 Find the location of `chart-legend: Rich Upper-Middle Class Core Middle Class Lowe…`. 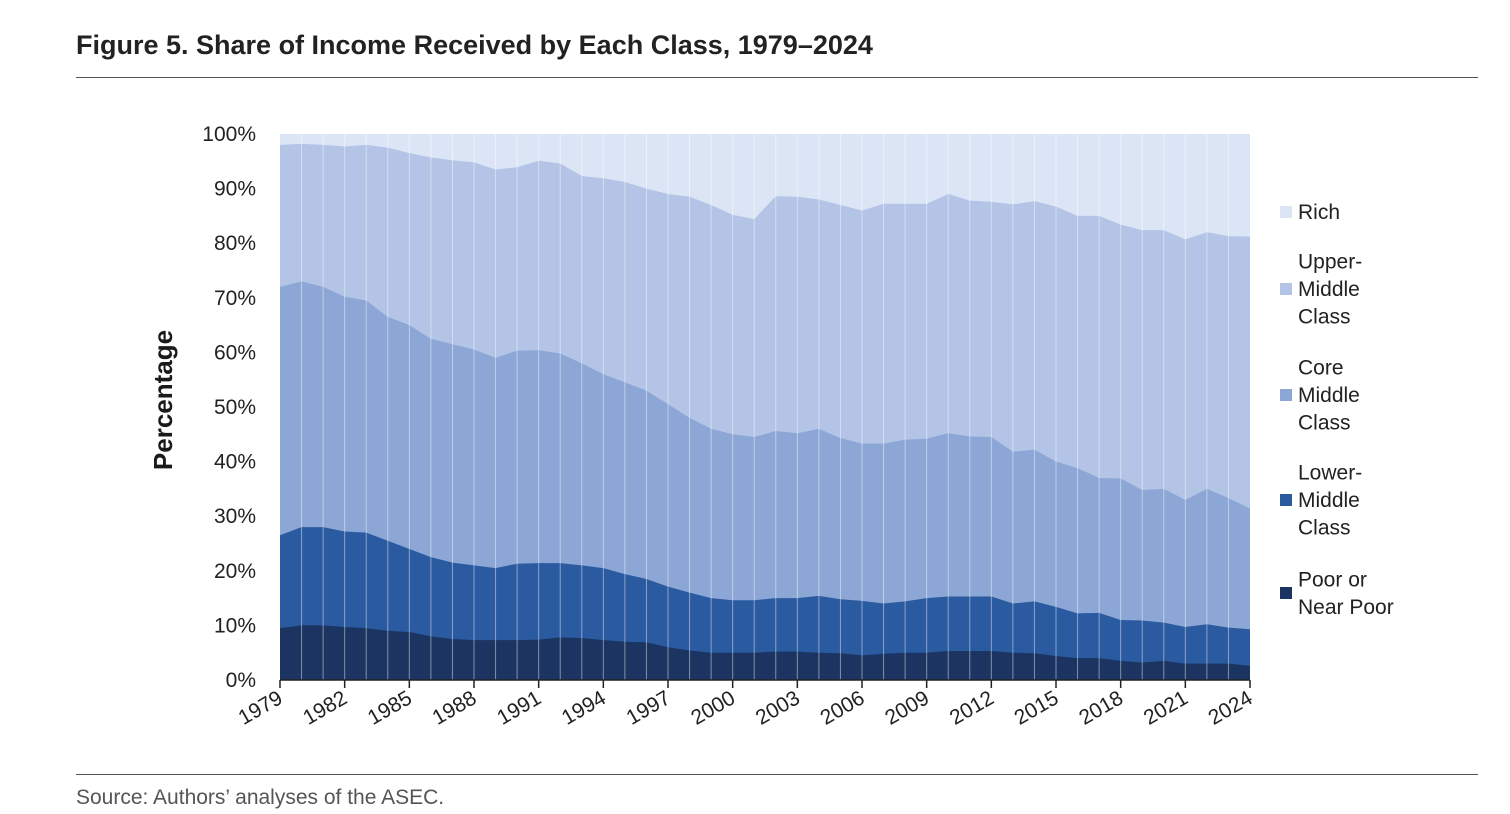

chart-legend: Rich Upper-Middle Class Core Middle Class Lowe… is located at coordinates (1337, 410).